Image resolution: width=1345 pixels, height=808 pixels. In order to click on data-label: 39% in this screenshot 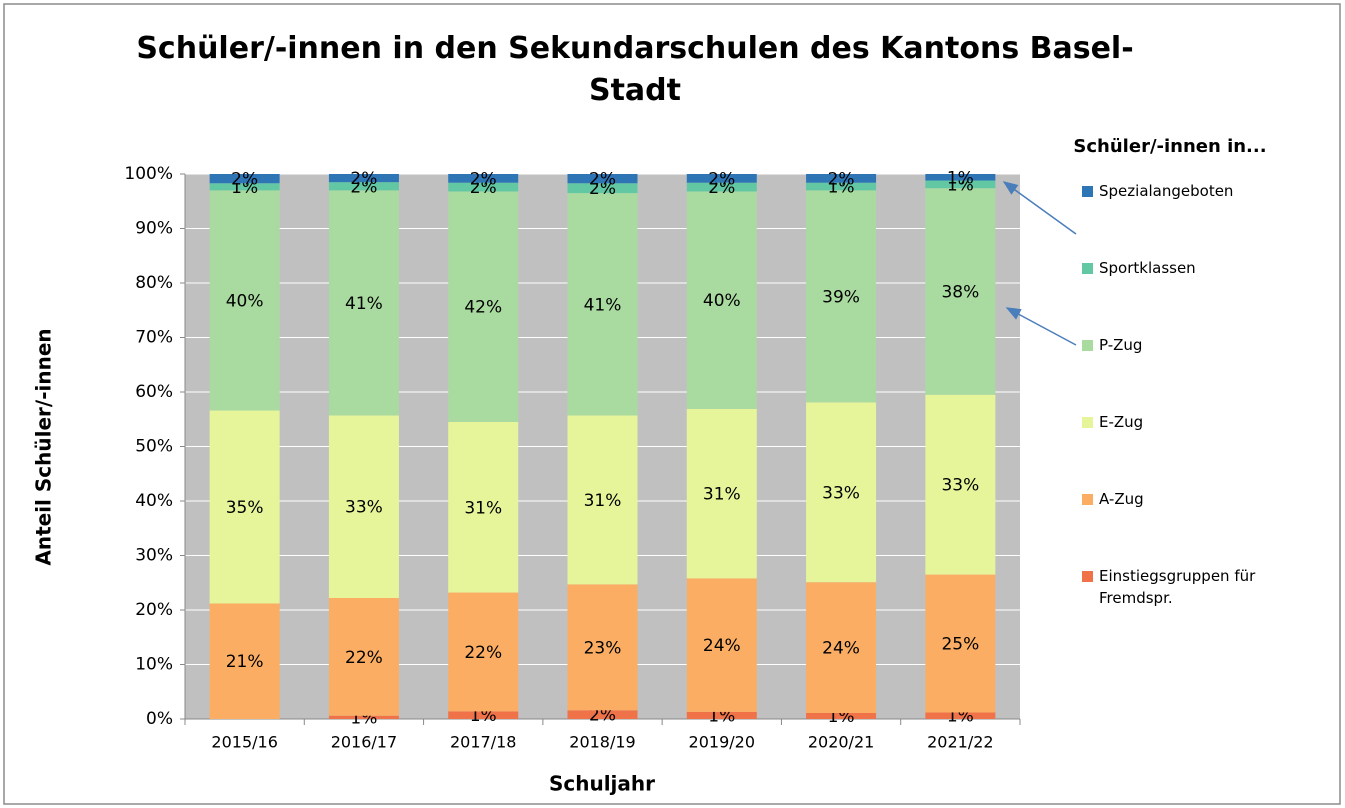, I will do `click(841, 297)`.